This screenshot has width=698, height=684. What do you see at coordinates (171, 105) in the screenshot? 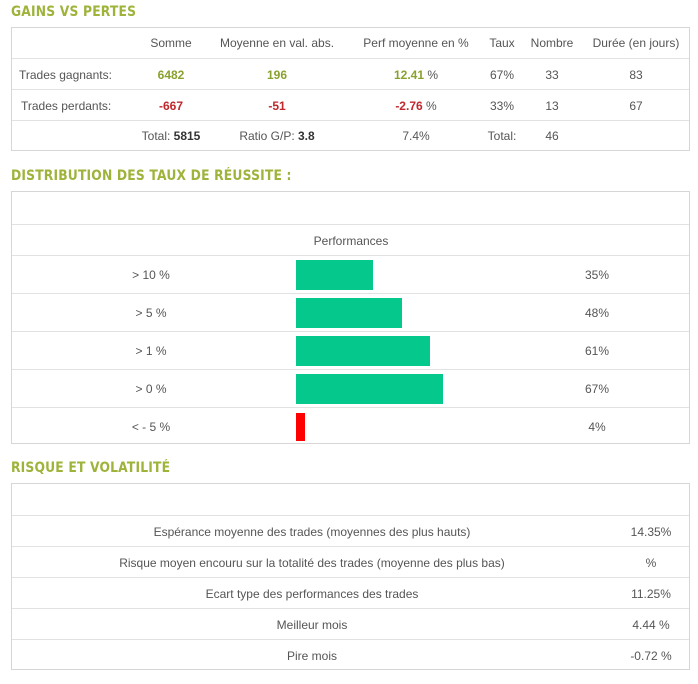
I see `losing-somme: -667` at bounding box center [171, 105].